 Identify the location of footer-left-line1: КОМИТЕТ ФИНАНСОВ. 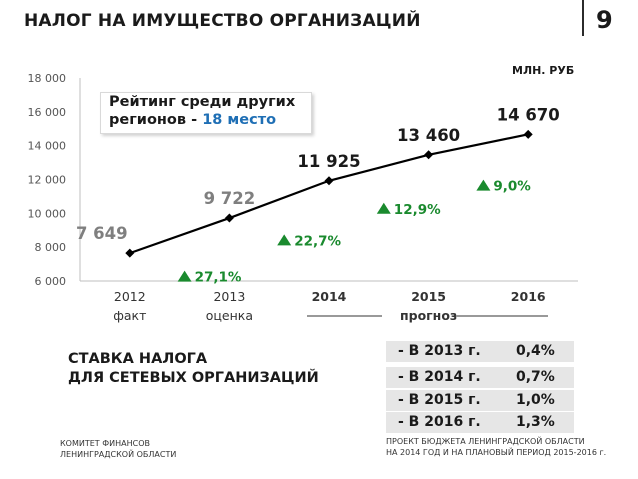
(105, 443).